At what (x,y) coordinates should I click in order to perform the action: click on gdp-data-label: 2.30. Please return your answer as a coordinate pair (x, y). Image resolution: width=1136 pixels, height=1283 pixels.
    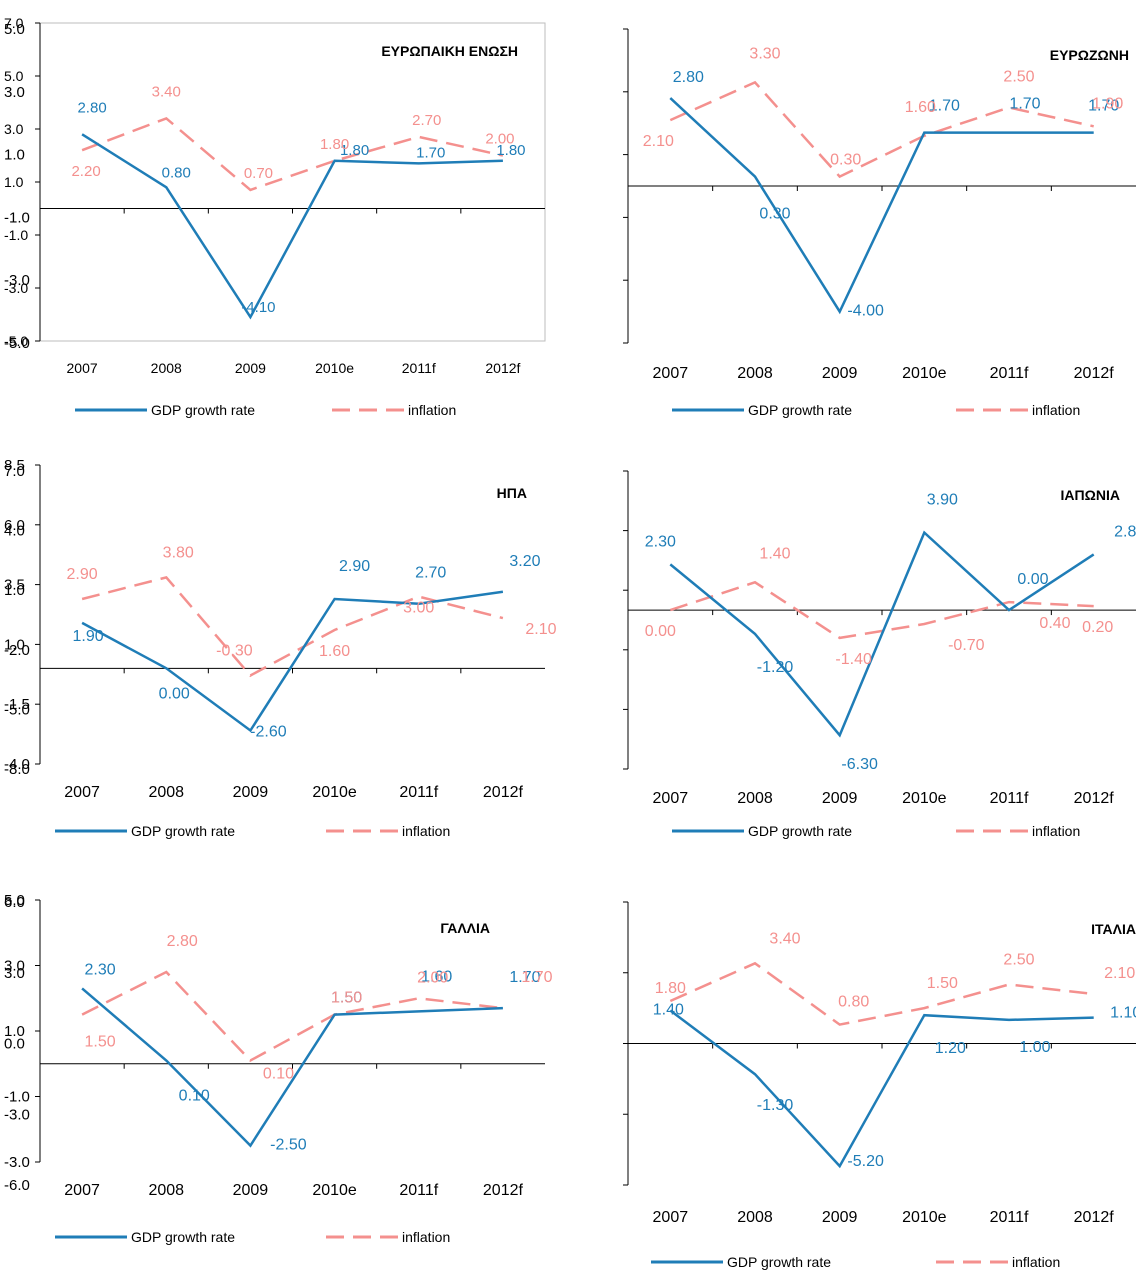
    Looking at the image, I should click on (660, 541).